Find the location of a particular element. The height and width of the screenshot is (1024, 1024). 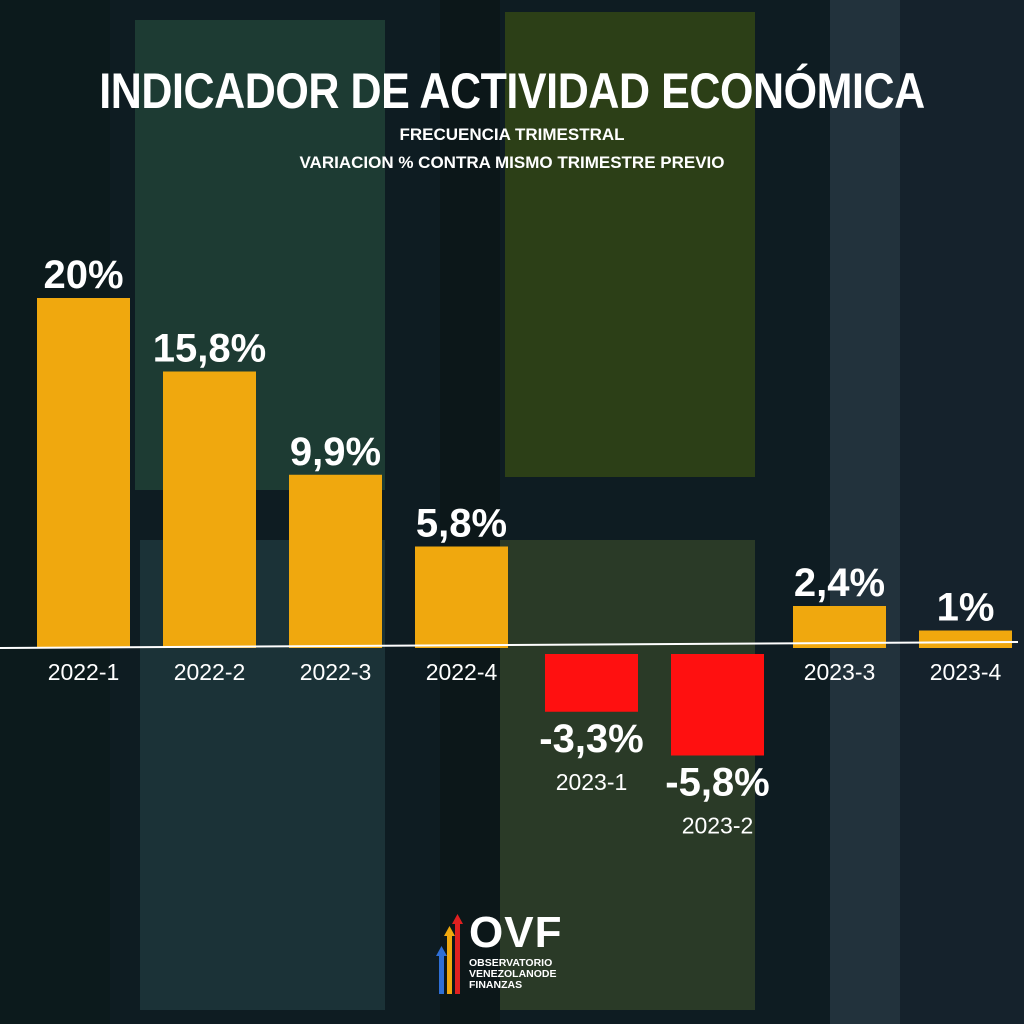

x-axis-line is located at coordinates (509, 645).